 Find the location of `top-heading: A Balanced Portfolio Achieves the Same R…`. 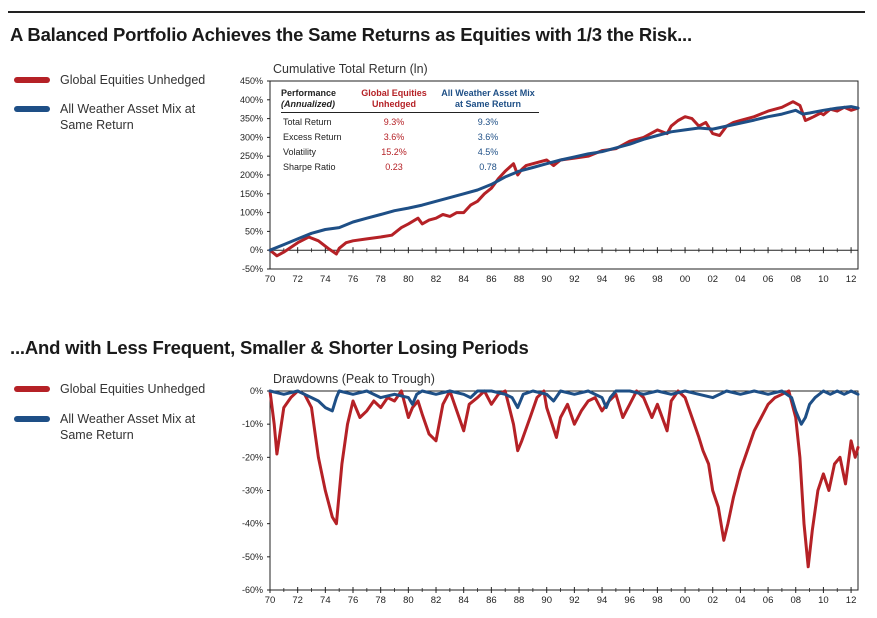

top-heading: A Balanced Portfolio Achieves the Same R… is located at coordinates (351, 34).